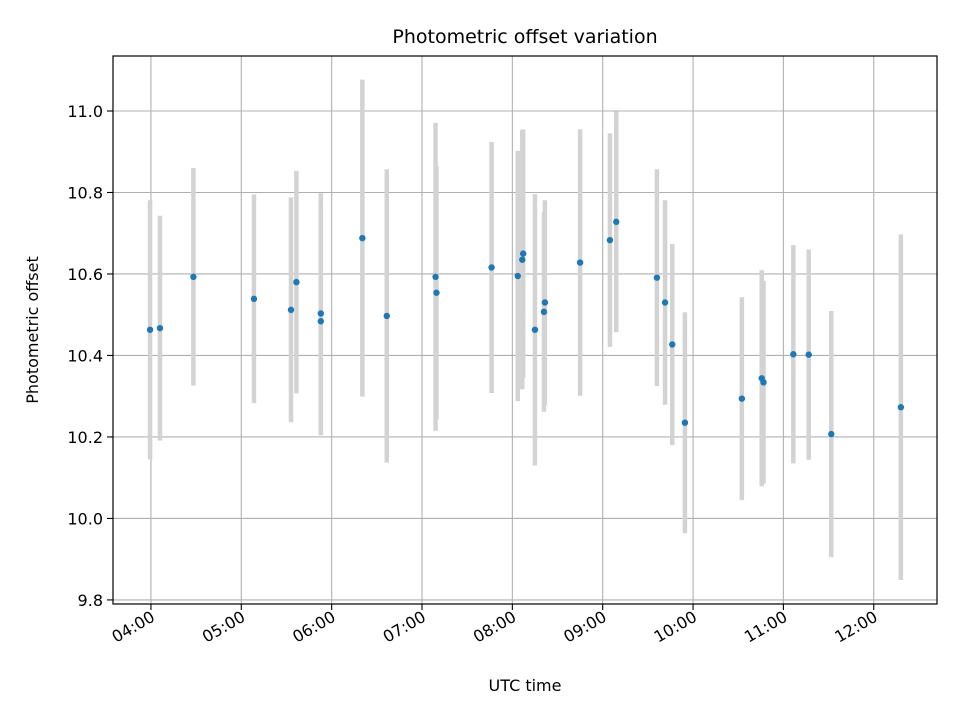 This screenshot has height=720, width=960. What do you see at coordinates (85, 518) in the screenshot?
I see `y-tick-label: 10.0` at bounding box center [85, 518].